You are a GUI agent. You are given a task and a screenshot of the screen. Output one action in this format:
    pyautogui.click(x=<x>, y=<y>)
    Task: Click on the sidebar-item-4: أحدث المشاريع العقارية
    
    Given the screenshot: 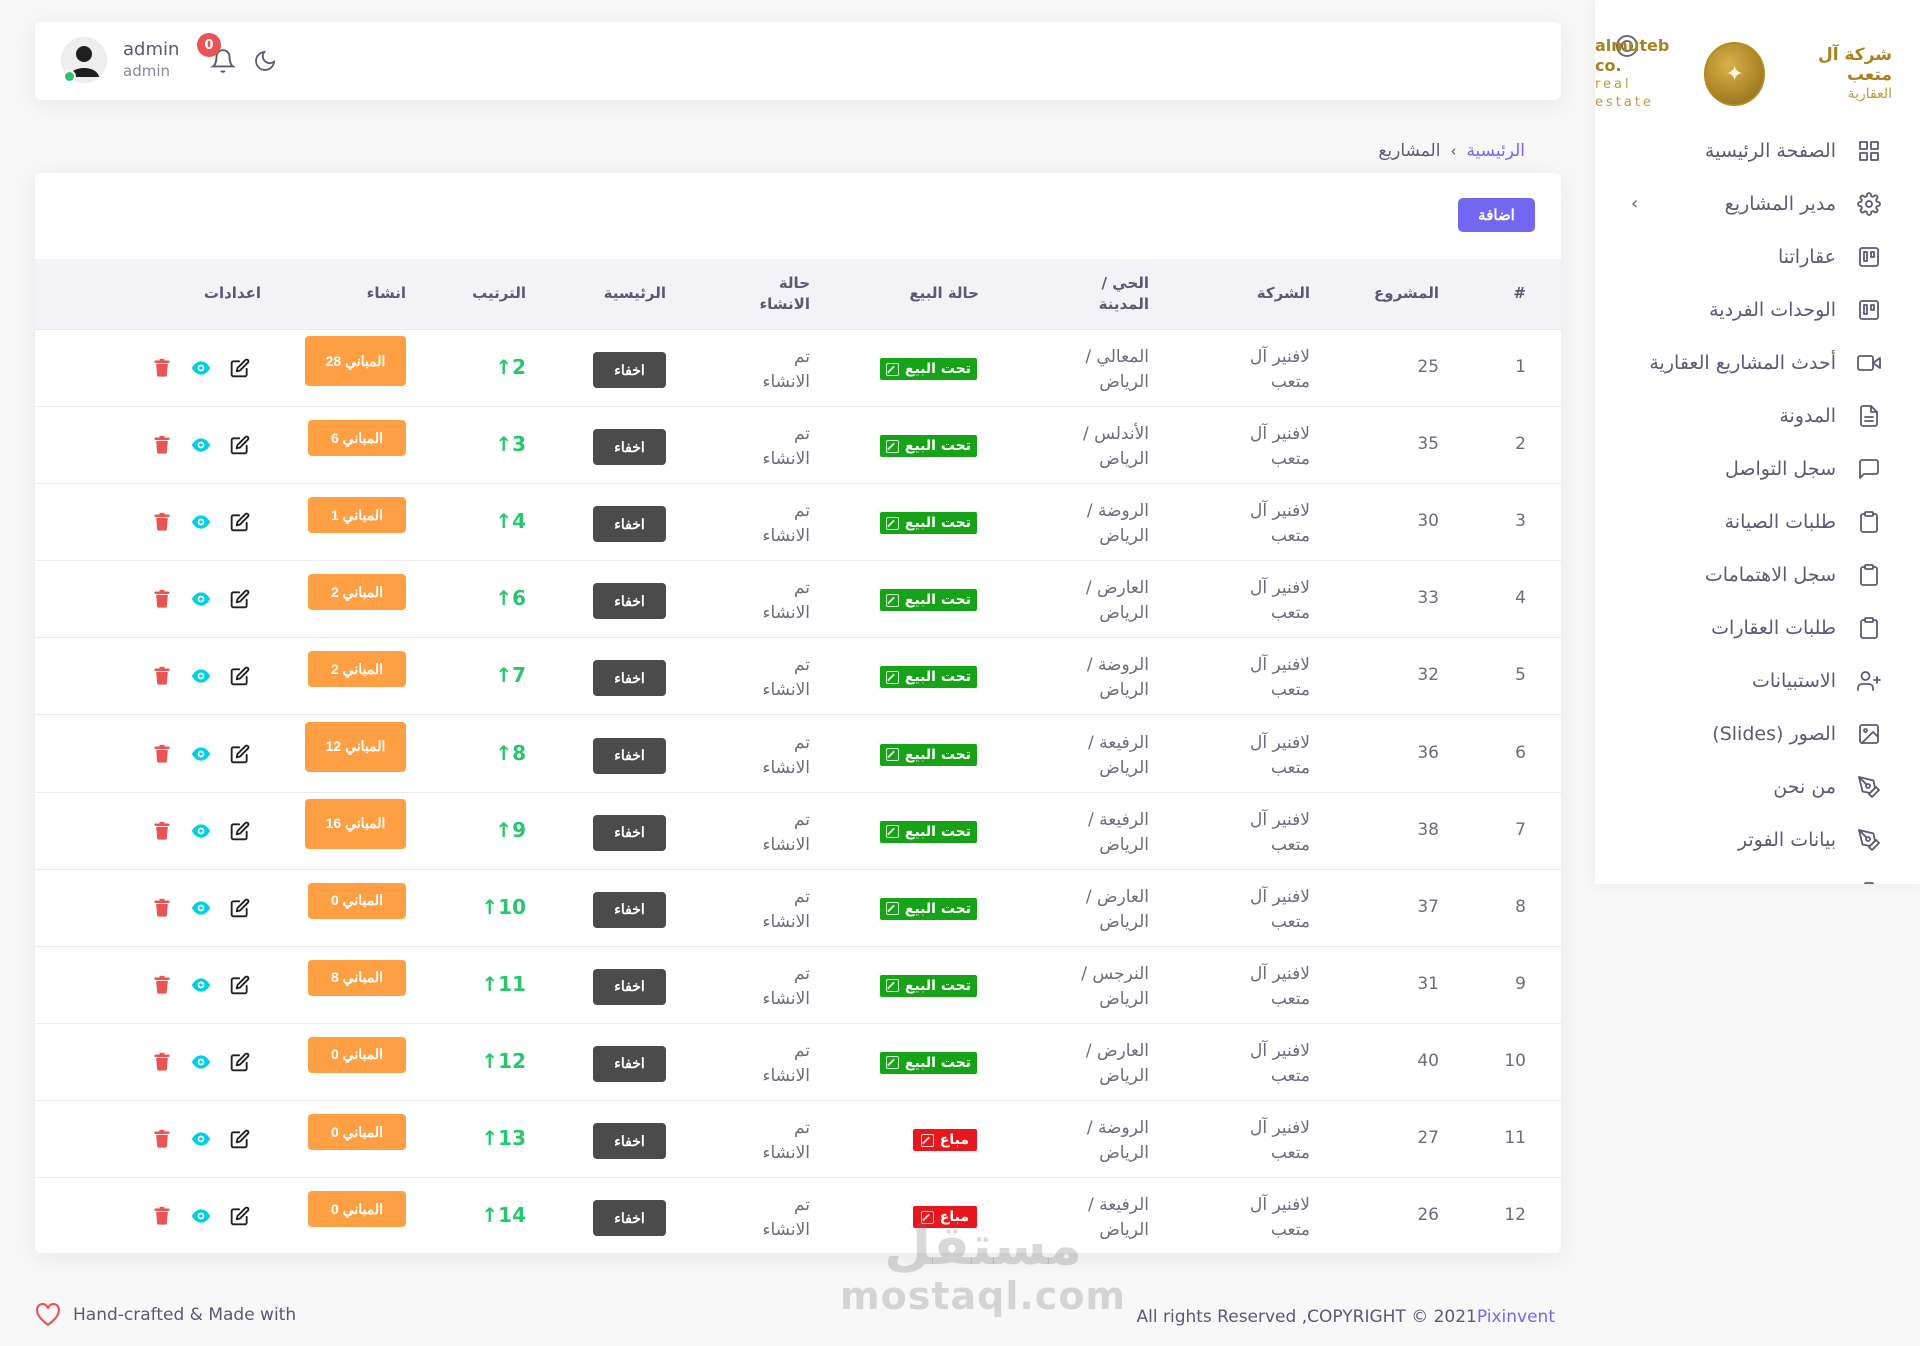 What is the action you would take?
    pyautogui.click(x=1757, y=362)
    